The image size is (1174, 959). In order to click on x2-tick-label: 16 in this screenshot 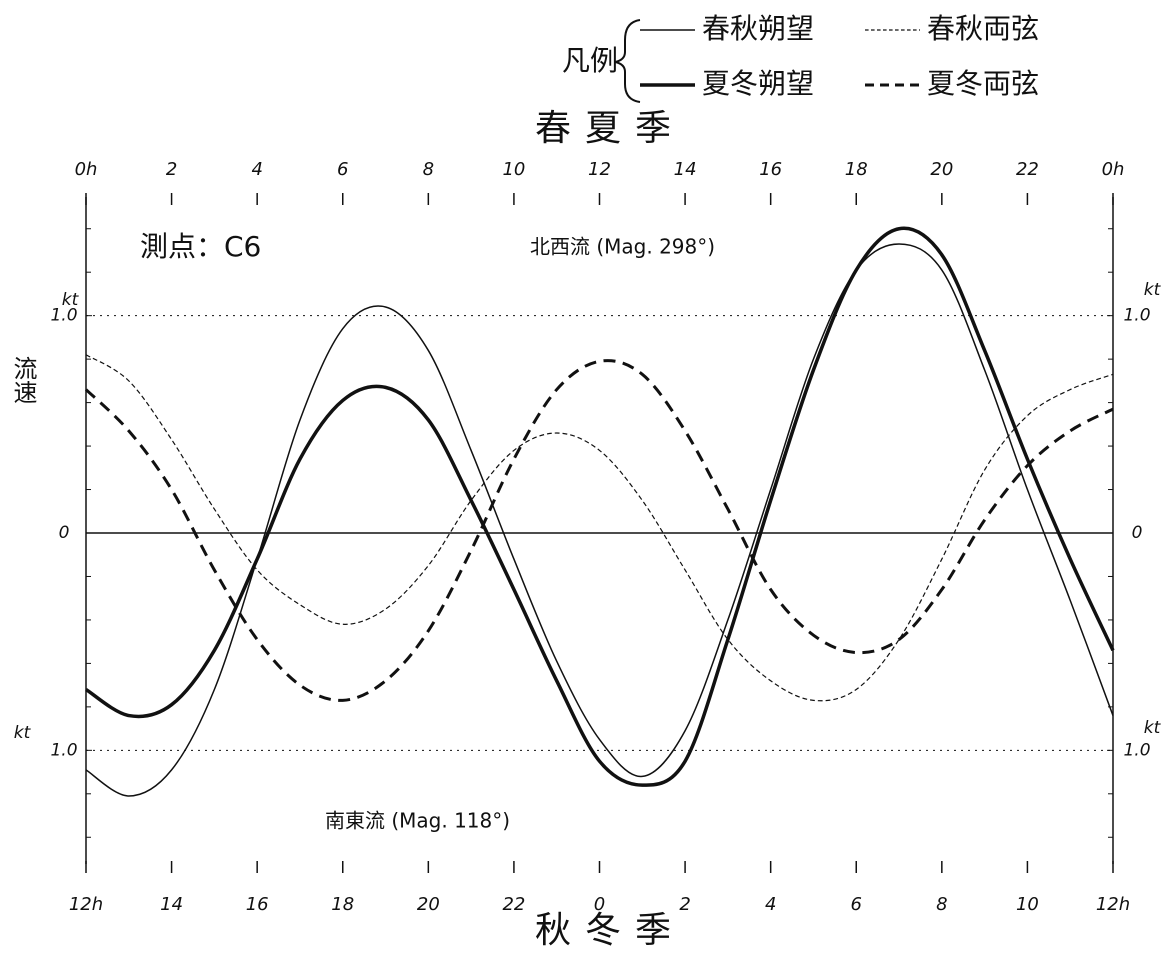, I will do `click(257, 904)`.